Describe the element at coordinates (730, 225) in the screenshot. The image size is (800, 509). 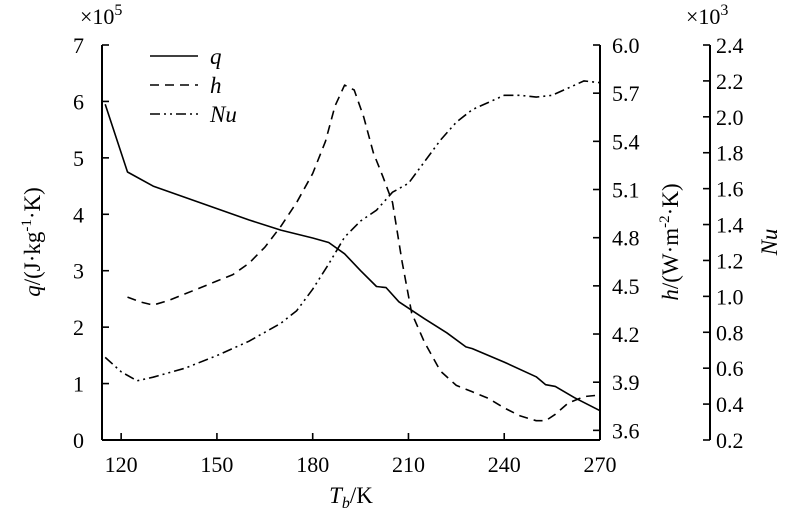
I see `nu-tick-label: 1.4` at that location.